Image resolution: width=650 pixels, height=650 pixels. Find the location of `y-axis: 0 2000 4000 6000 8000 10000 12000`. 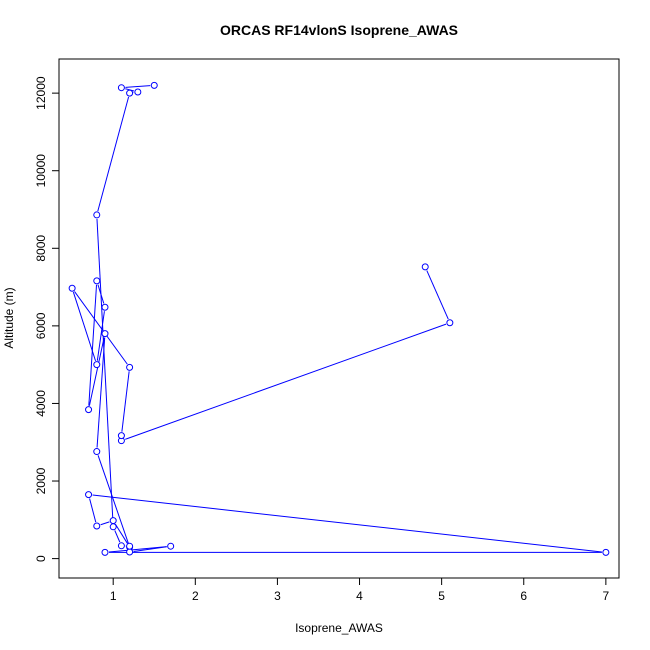

y-axis: 0 2000 4000 6000 8000 10000 12000 is located at coordinates (47, 319).